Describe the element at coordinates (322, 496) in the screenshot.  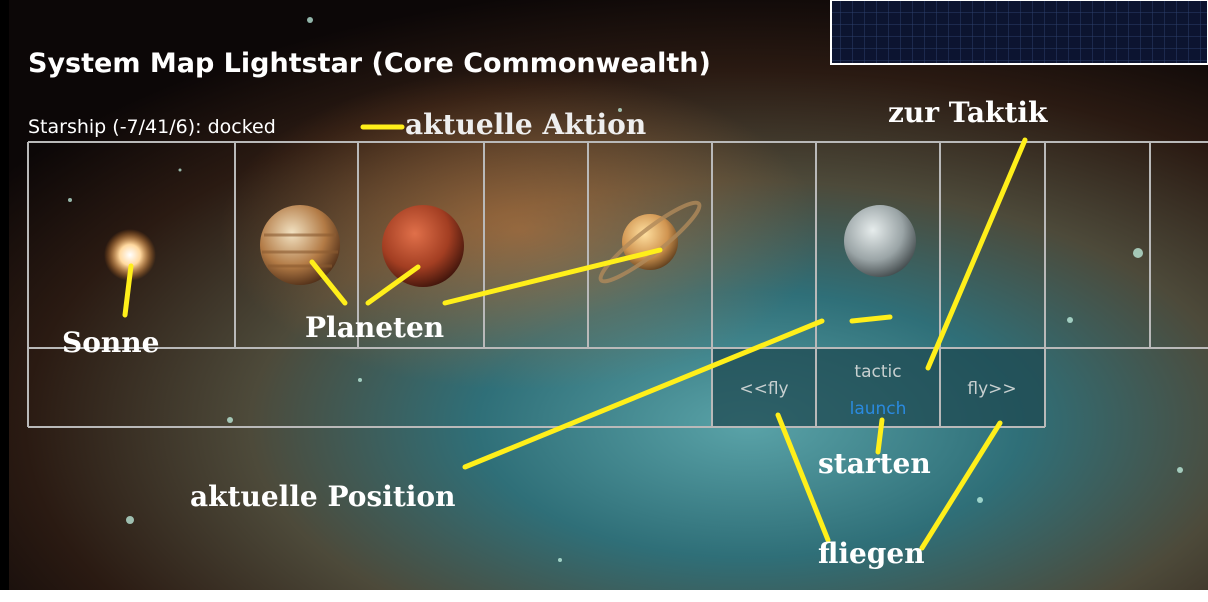
I see `annotation: aktuelle Position` at that location.